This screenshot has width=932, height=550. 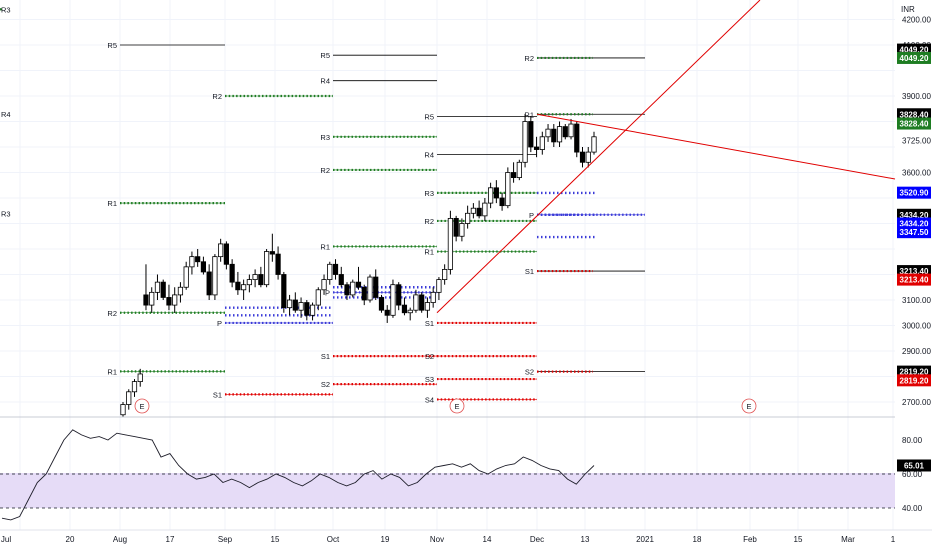 I want to click on time-tick-label: Aug, so click(x=120, y=539).